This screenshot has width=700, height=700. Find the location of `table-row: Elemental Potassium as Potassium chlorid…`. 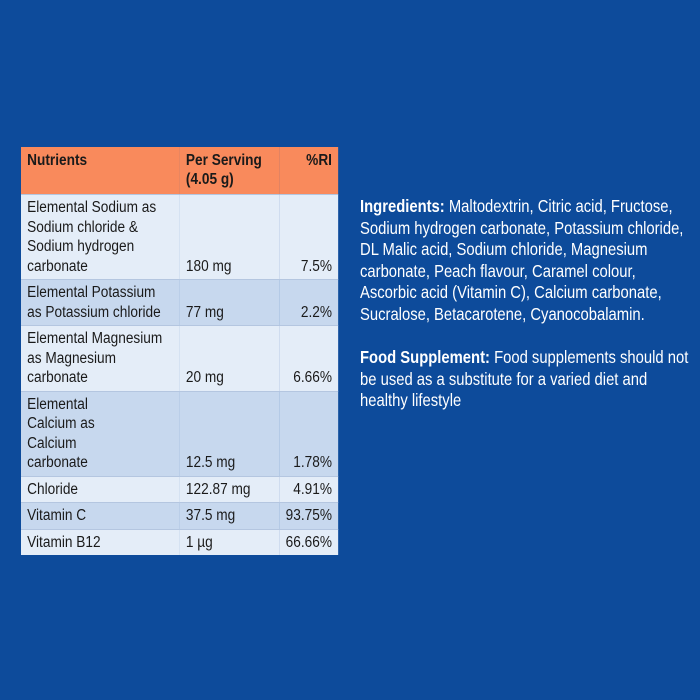

table-row: Elemental Potassium as Potassium chlorid… is located at coordinates (180, 302).